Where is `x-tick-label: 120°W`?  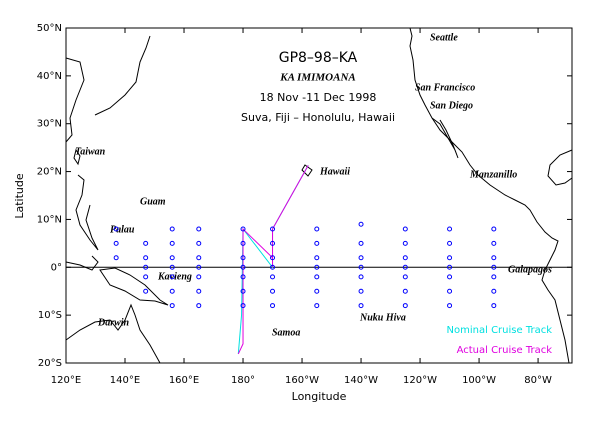
x-tick-label: 120°W is located at coordinates (420, 380).